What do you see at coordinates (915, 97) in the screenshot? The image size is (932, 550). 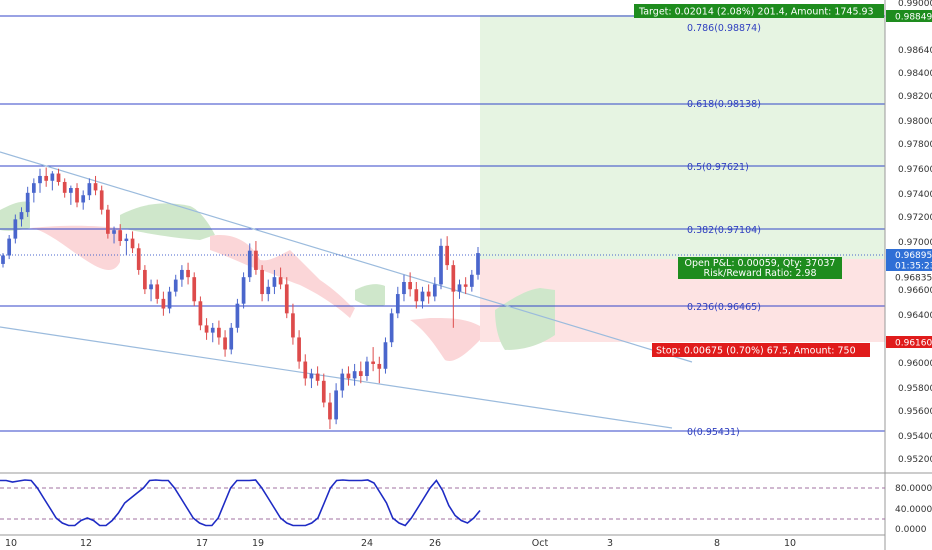 I see `price-tick: 0.98200` at bounding box center [915, 97].